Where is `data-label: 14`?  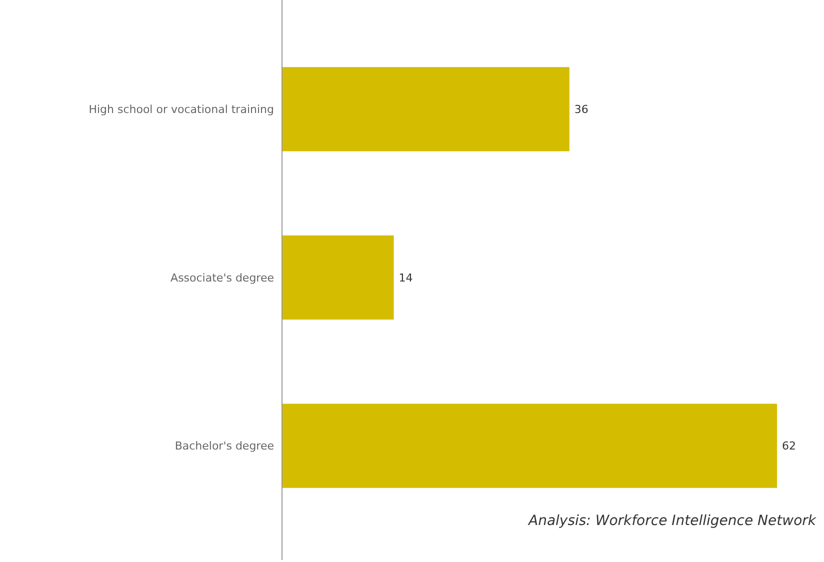 data-label: 14 is located at coordinates (405, 277).